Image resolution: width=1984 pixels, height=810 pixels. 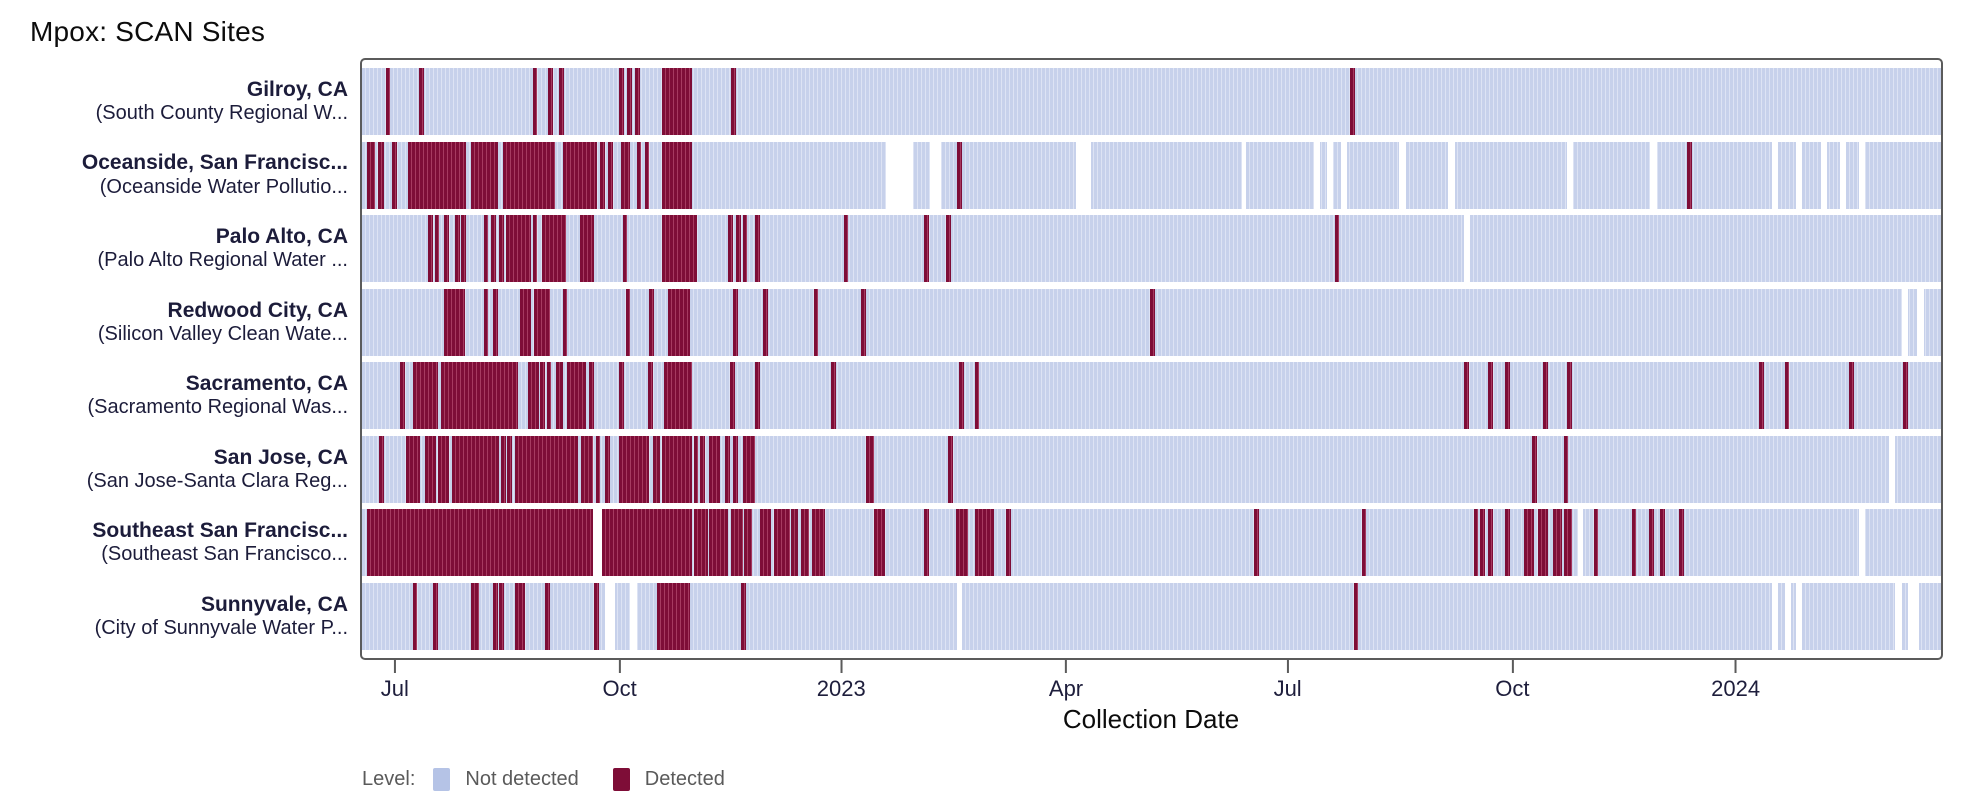 I want to click on x-axis: Jul Oct 2023 Apr Jul Oct 2024, so click(x=1151, y=683).